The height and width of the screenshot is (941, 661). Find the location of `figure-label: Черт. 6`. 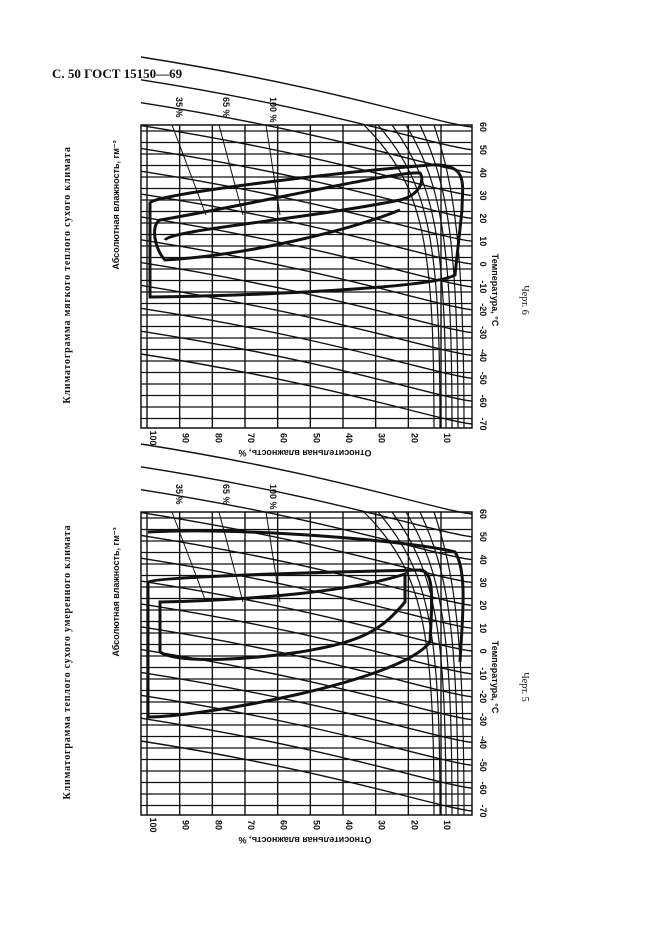

figure-label: Черт. 6 is located at coordinates (524, 299).